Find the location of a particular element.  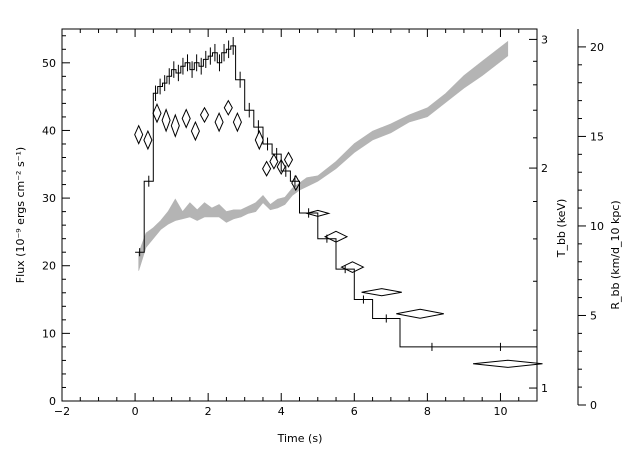

x-tick-label: 6 is located at coordinates (354, 411).